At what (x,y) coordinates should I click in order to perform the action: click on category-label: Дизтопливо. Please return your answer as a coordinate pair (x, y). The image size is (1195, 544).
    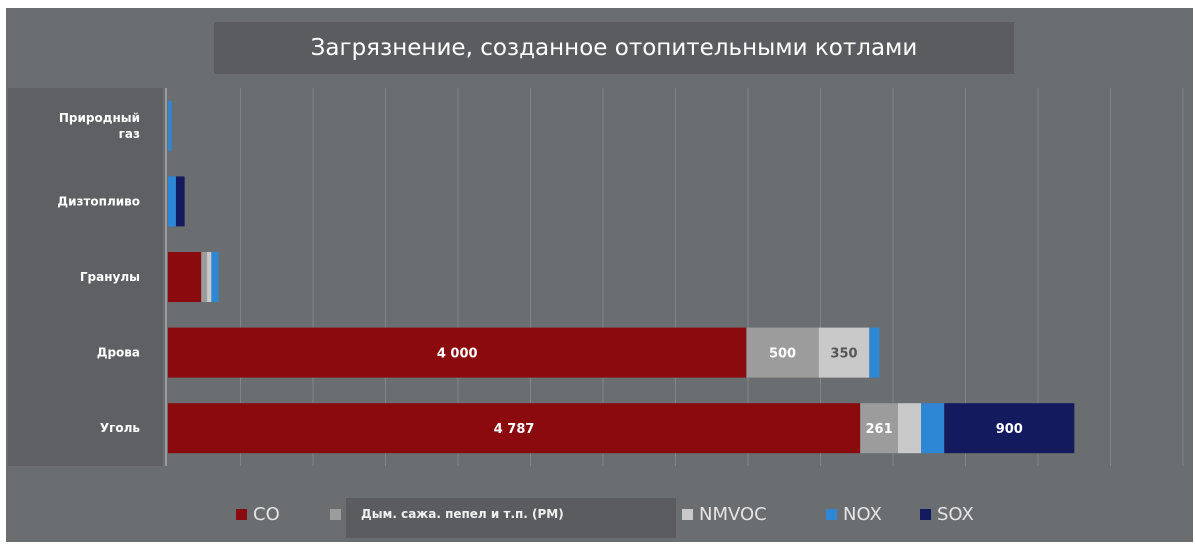
    Looking at the image, I should click on (98, 201).